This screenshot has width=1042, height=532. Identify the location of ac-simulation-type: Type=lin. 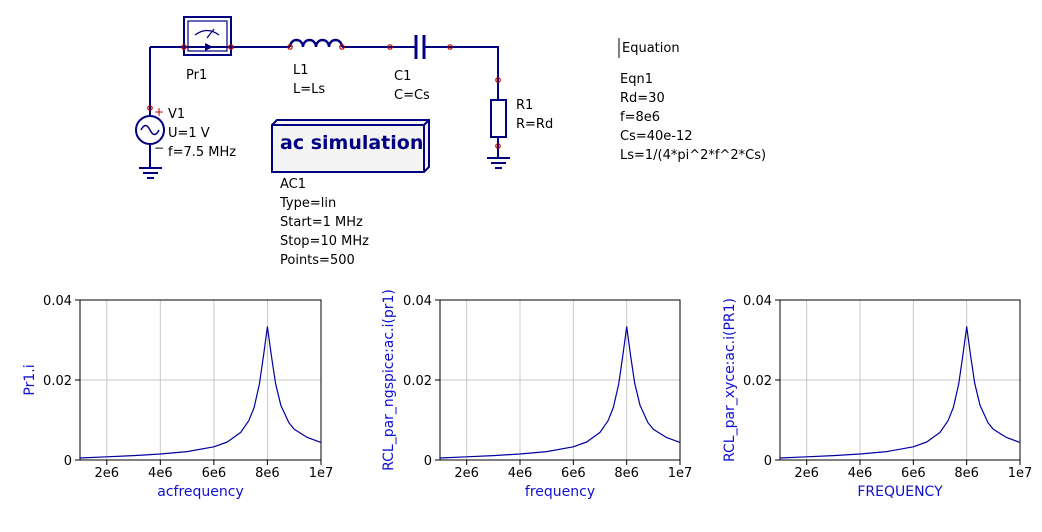
(307, 203).